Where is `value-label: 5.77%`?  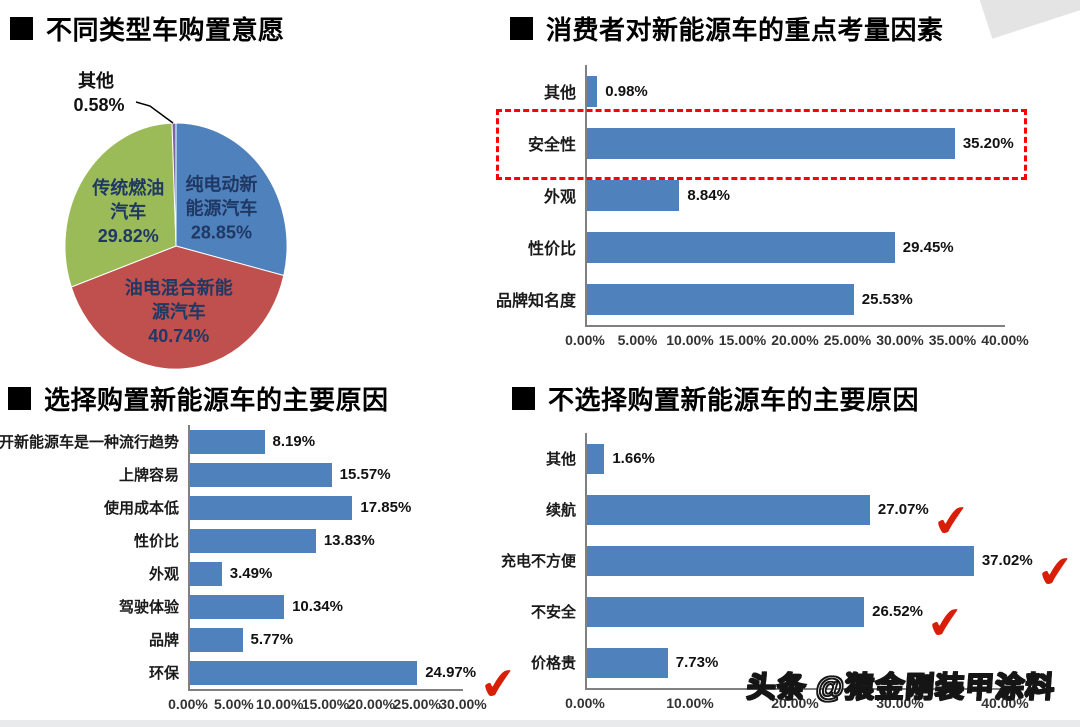 value-label: 5.77% is located at coordinates (272, 639).